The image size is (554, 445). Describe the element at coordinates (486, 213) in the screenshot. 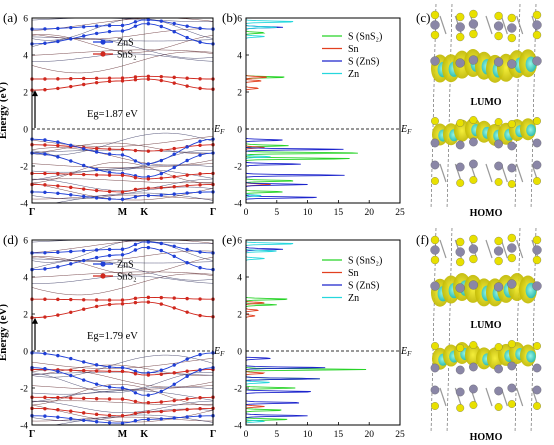

I see `homo-label-c: HOMO` at that location.